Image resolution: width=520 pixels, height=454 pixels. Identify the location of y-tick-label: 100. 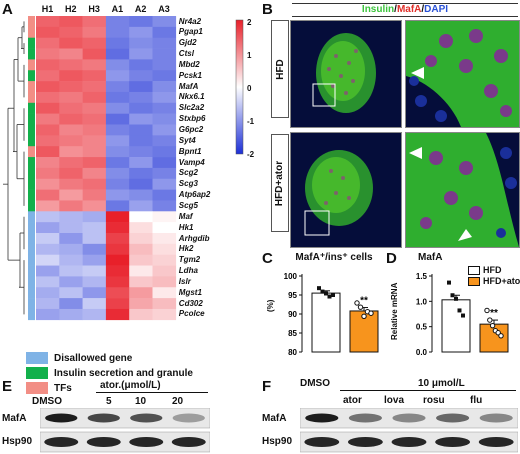
(291, 276).